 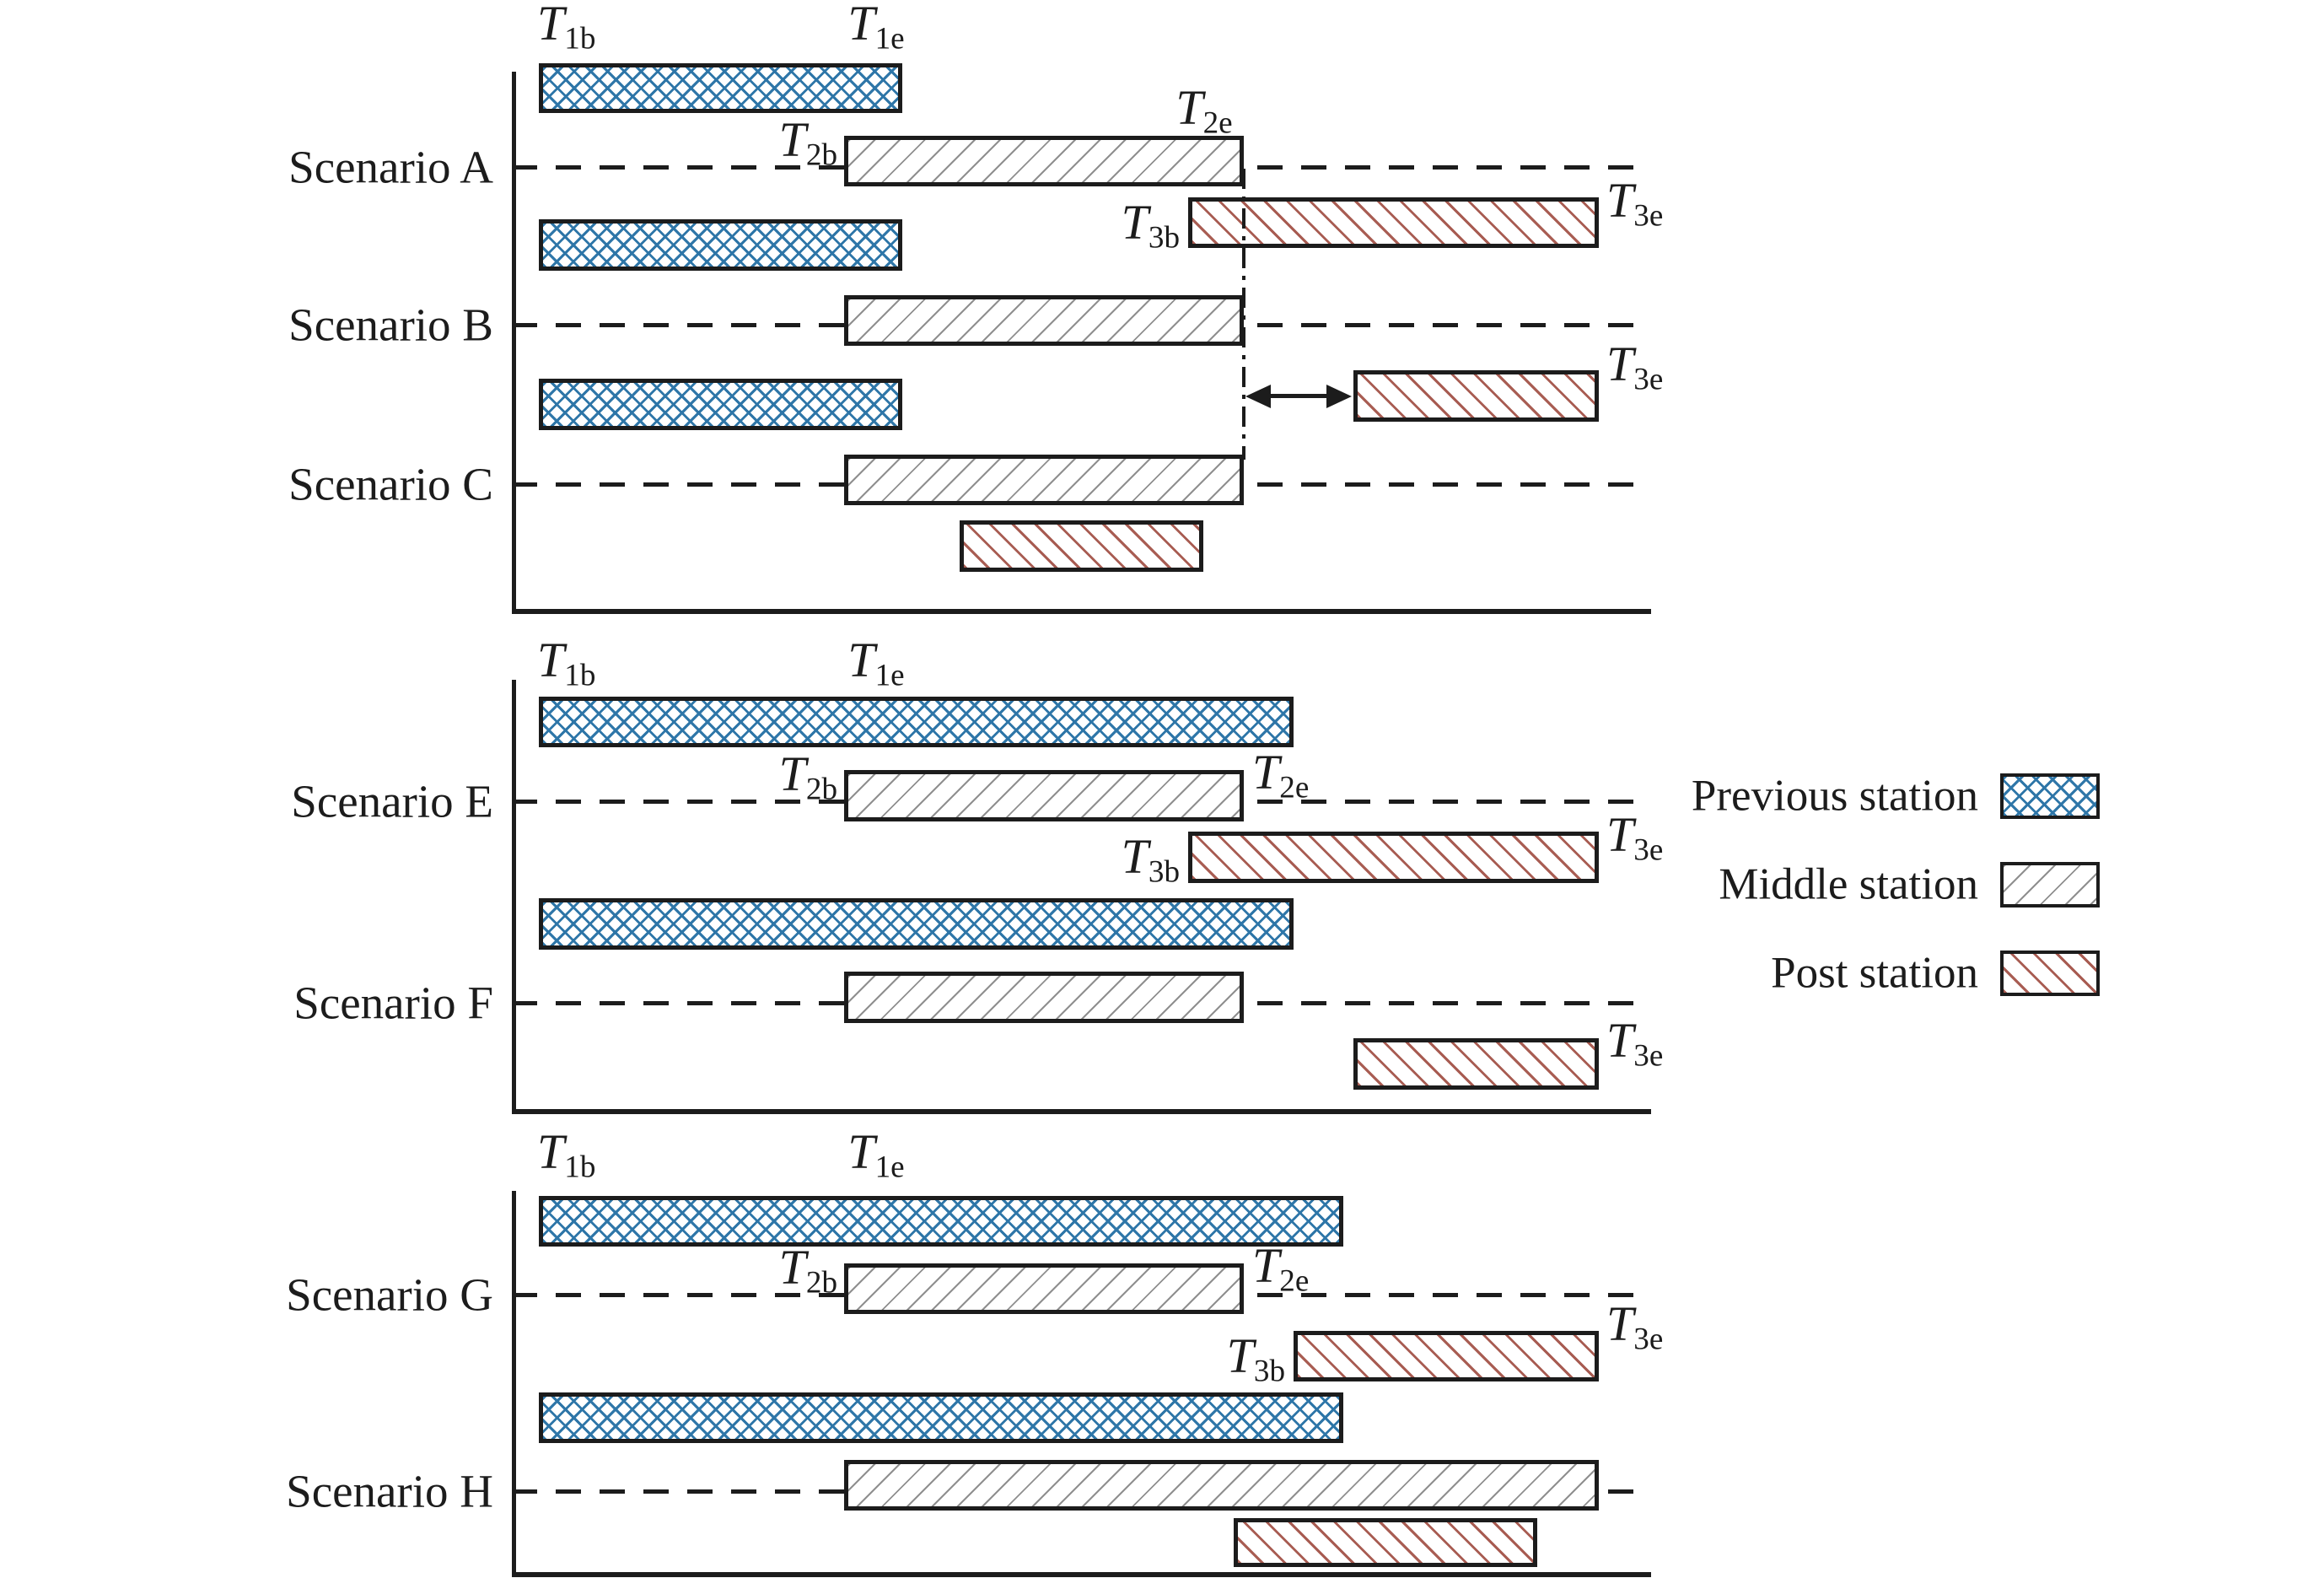 What do you see at coordinates (720, 404) in the screenshot?
I see `bar-c-previous-previous-station` at bounding box center [720, 404].